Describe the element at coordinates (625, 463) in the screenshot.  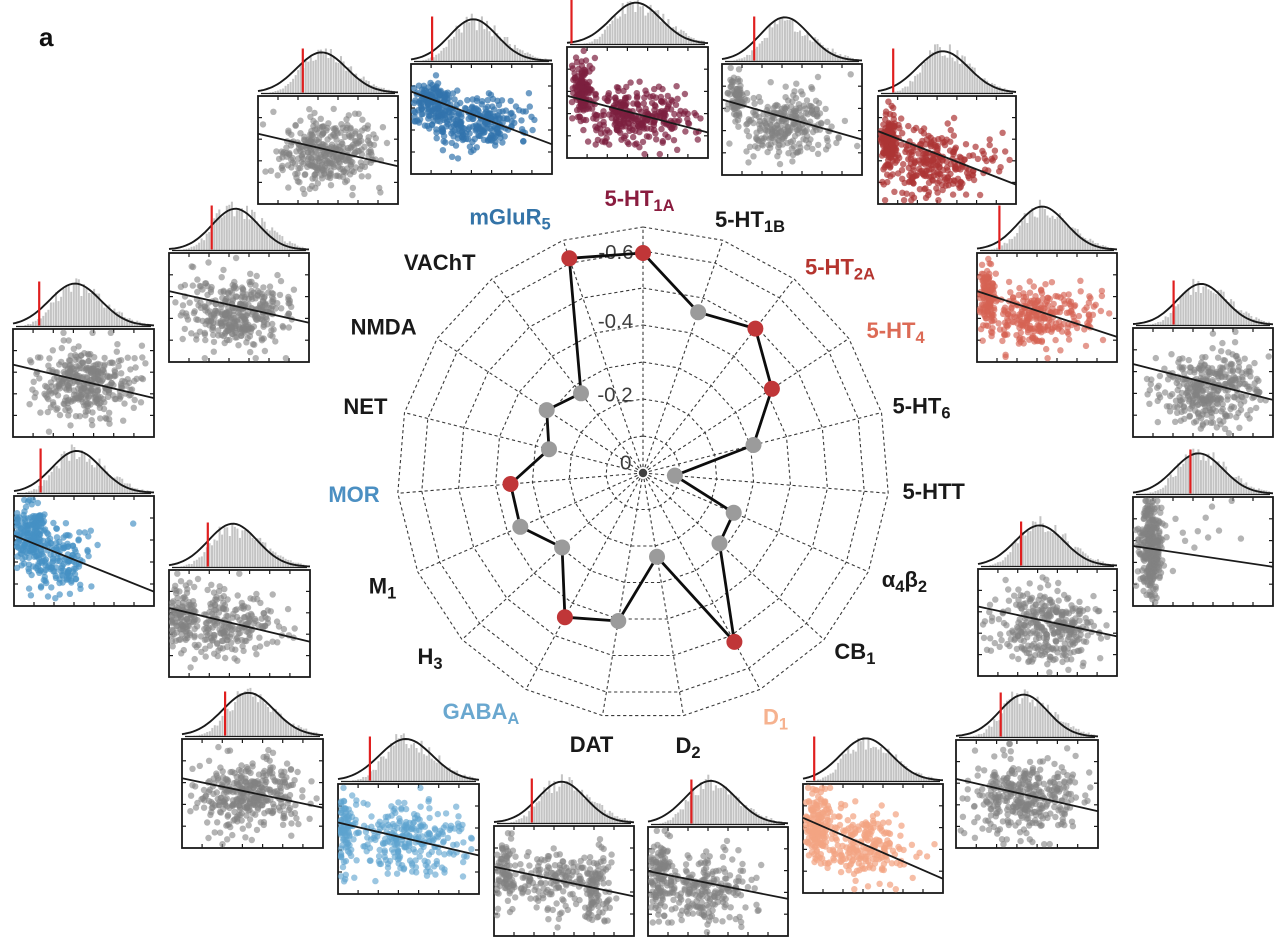
I see `svg-text: 0` at that location.